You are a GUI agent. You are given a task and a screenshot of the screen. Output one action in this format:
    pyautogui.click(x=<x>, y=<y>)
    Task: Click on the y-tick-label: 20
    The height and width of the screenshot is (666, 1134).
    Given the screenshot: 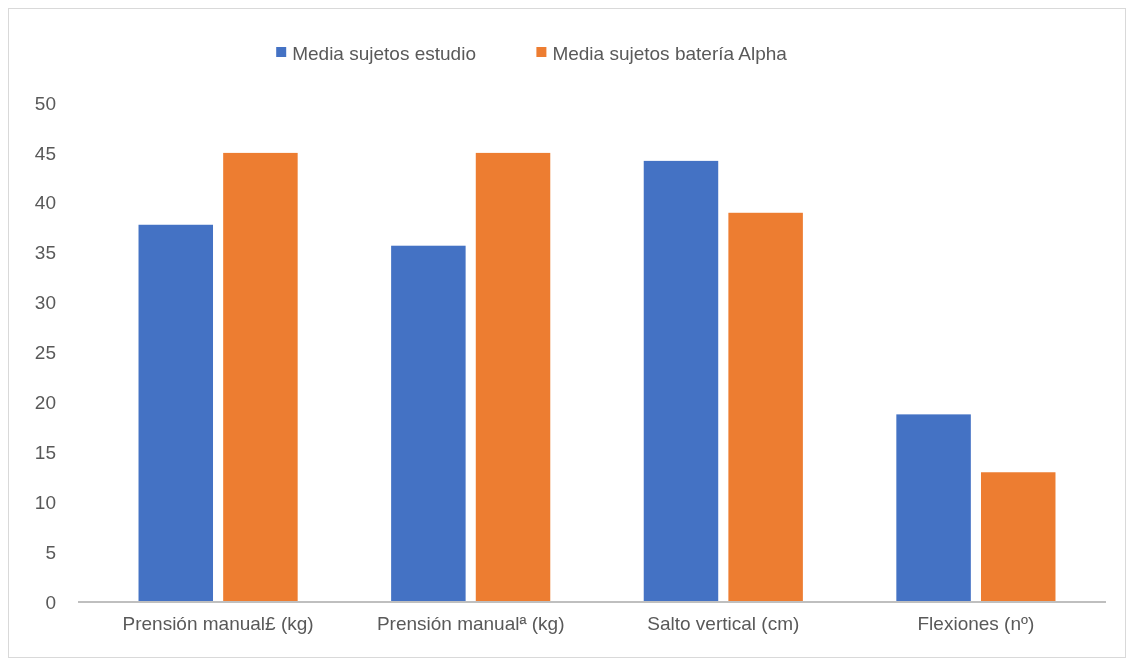 What is the action you would take?
    pyautogui.click(x=45, y=403)
    